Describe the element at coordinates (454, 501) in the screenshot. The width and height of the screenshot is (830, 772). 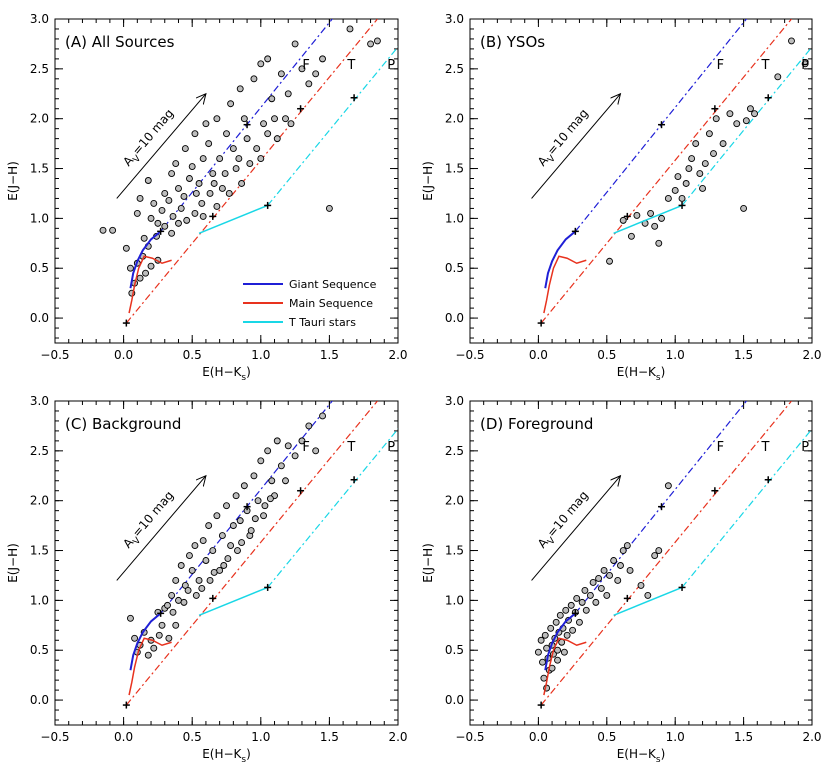
I see `y-tick-label: 2.0` at that location.